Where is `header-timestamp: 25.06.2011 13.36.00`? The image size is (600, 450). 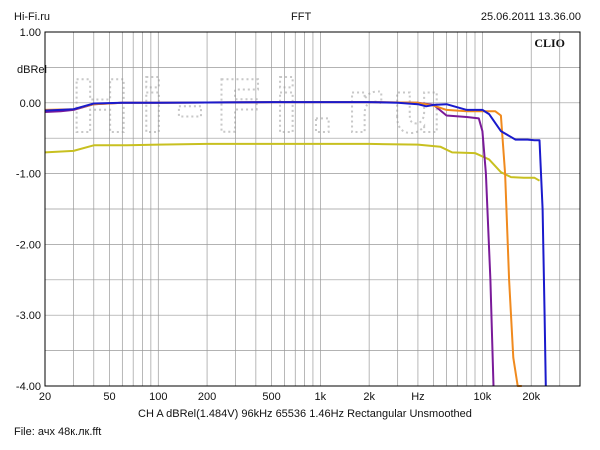 header-timestamp: 25.06.2011 13.36.00 is located at coordinates (530, 17).